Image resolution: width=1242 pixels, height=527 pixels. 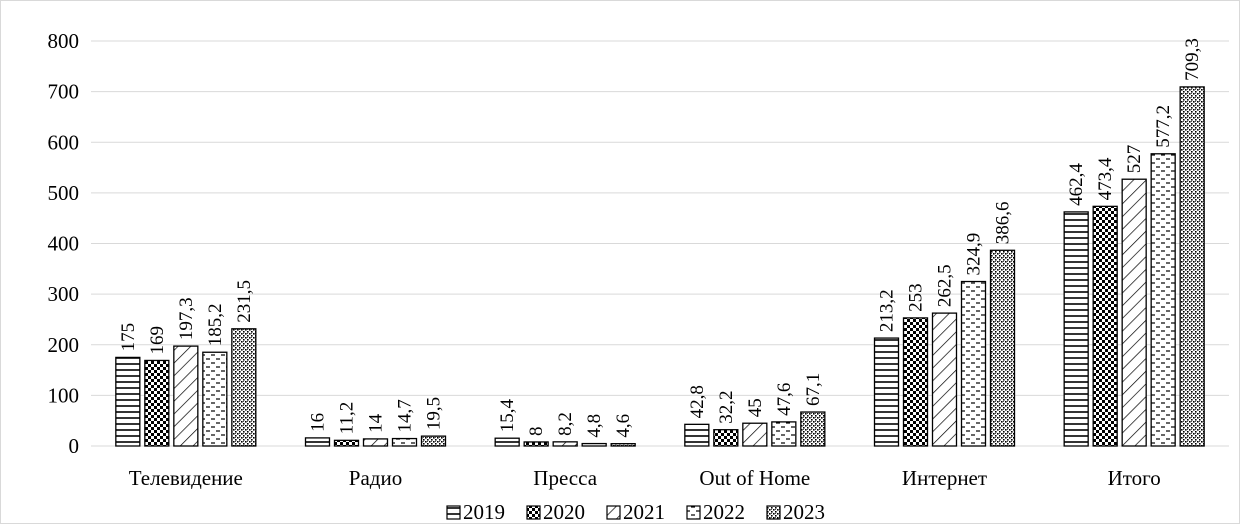 What do you see at coordinates (564, 512) in the screenshot?
I see `legend-label: 2020` at bounding box center [564, 512].